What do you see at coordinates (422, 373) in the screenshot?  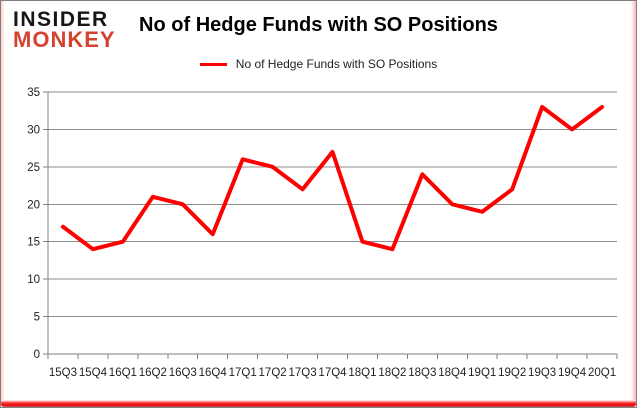 I see `x-tick-label: 18Q3` at bounding box center [422, 373].